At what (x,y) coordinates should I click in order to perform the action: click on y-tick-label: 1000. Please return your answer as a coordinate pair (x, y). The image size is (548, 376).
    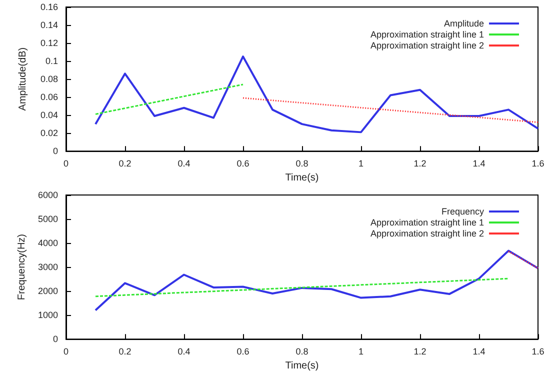
    Looking at the image, I should click on (48, 315).